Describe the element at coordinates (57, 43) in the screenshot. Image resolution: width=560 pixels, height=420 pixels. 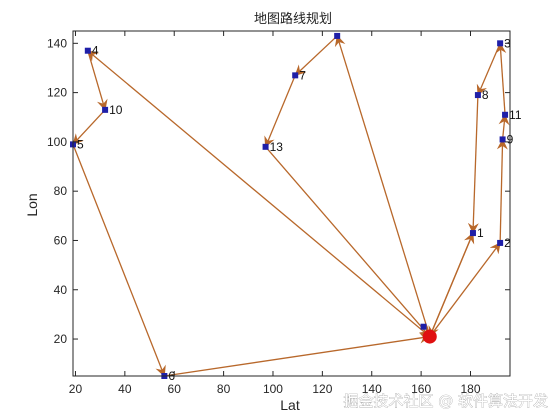
I see `y-tick-label: 140` at that location.